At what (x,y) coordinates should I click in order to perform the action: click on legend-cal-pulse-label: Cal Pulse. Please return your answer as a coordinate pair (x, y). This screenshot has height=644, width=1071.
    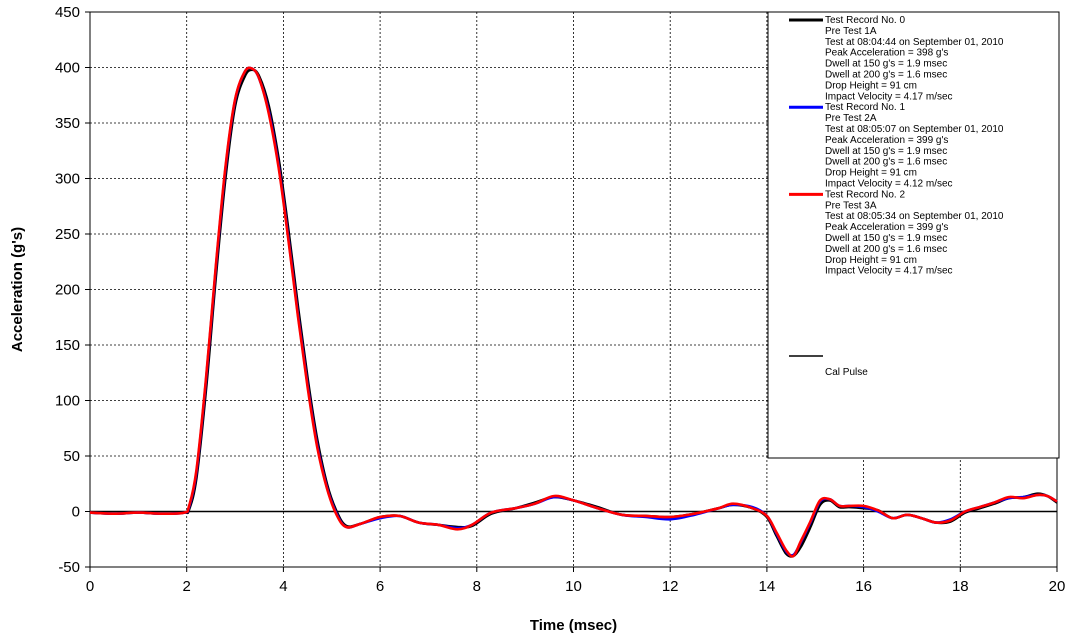
    Looking at the image, I should click on (846, 372).